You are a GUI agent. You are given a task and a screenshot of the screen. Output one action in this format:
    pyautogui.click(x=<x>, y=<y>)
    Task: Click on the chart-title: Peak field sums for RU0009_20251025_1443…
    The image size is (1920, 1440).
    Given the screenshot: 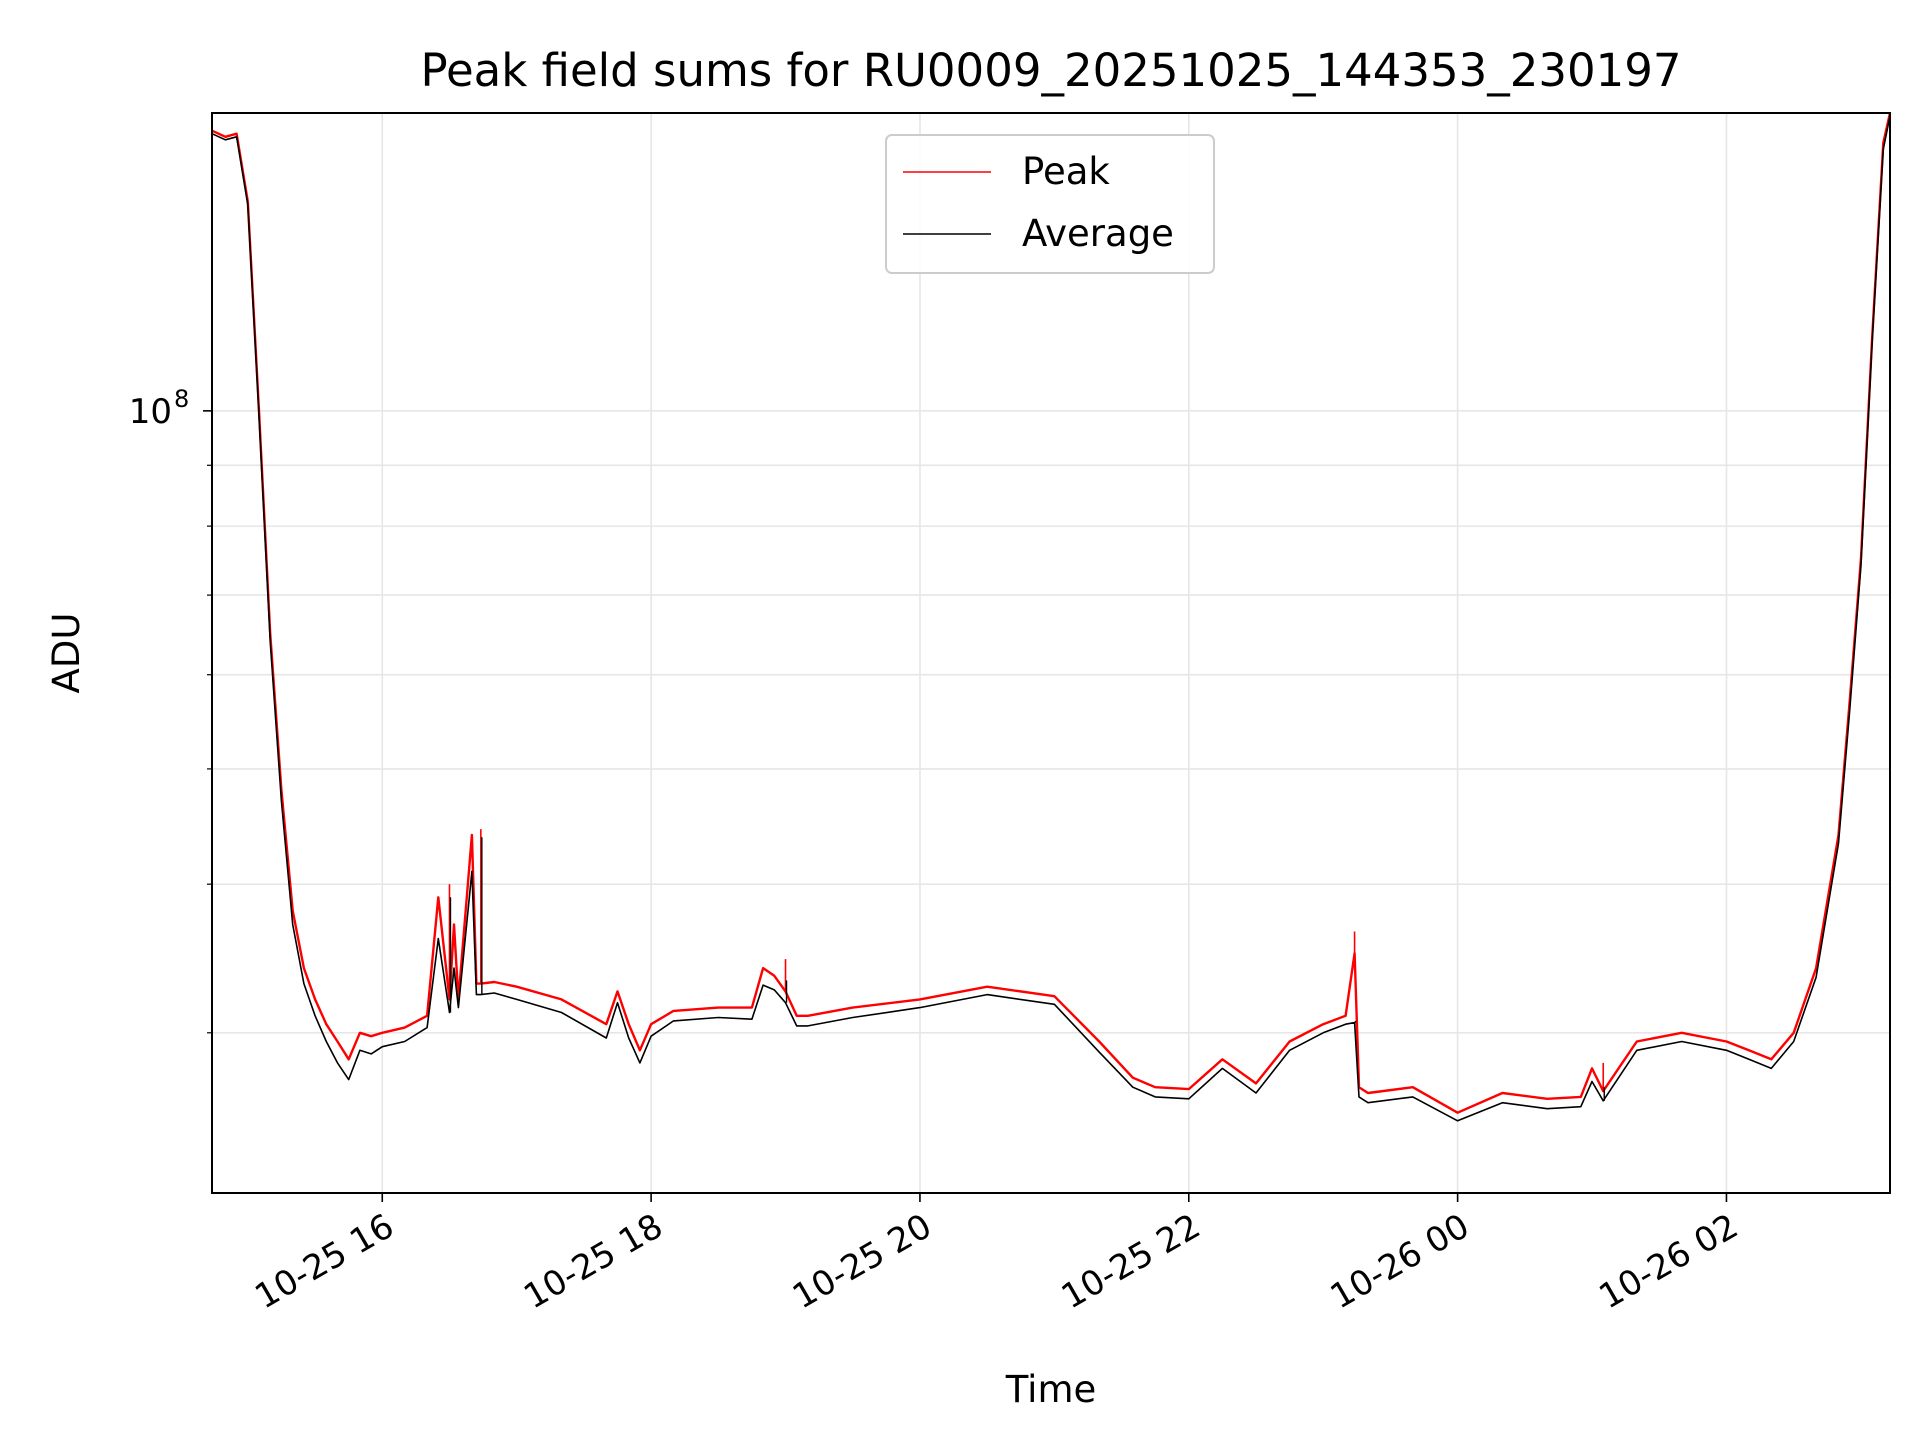 What is the action you would take?
    pyautogui.click(x=1050, y=70)
    